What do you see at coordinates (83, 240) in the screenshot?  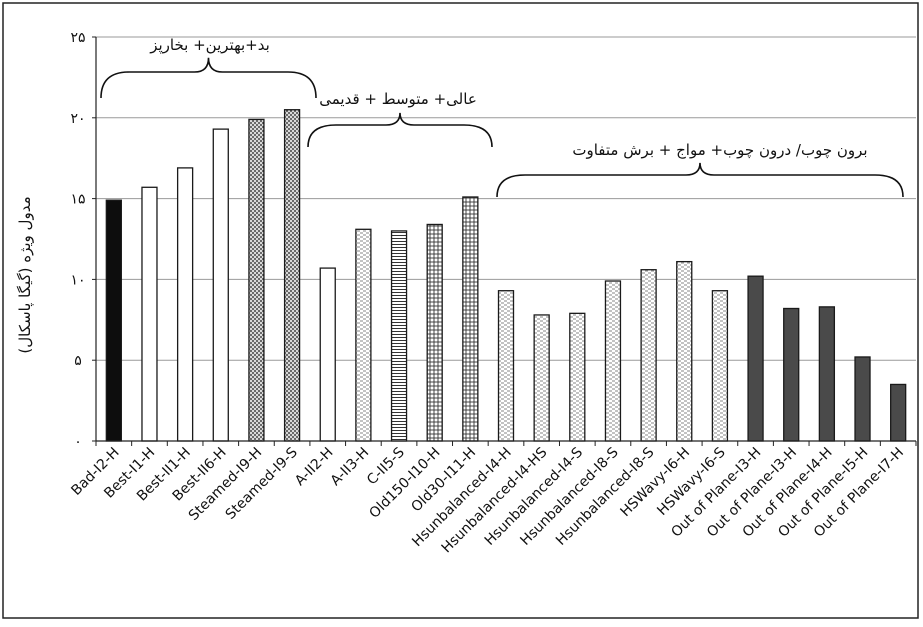 I see `y-tick-labels: ۰ ۵ ۱۰ ۱۵ ۲۰ ۲۵` at bounding box center [83, 240].